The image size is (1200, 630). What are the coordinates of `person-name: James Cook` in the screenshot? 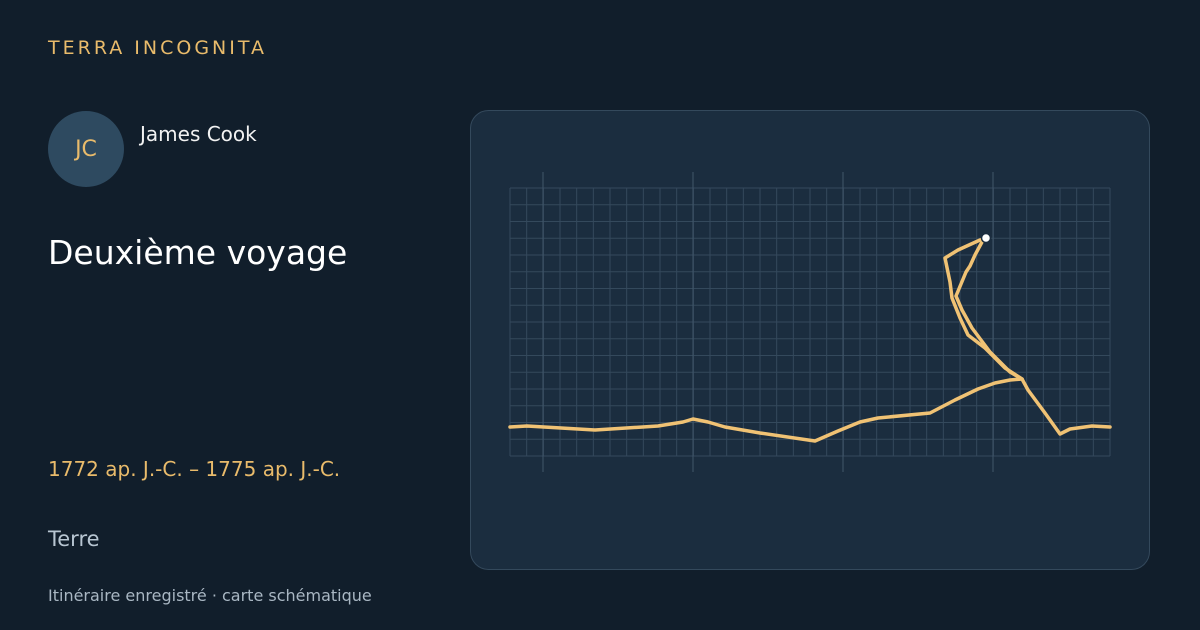 It's located at (198, 134).